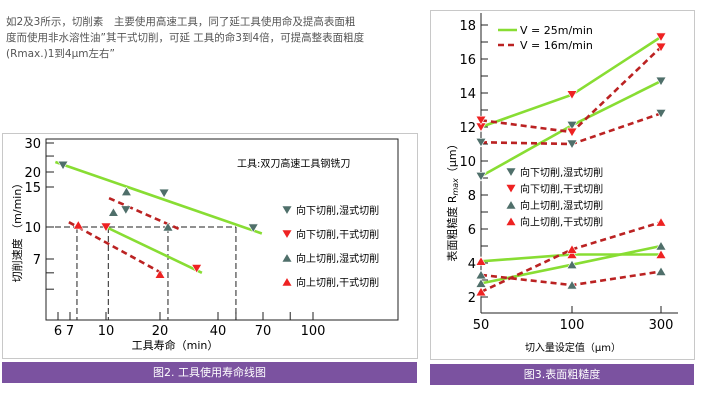 This screenshot has width=708, height=402. Describe the element at coordinates (661, 325) in the screenshot. I see `x-tick-label: 300` at that location.